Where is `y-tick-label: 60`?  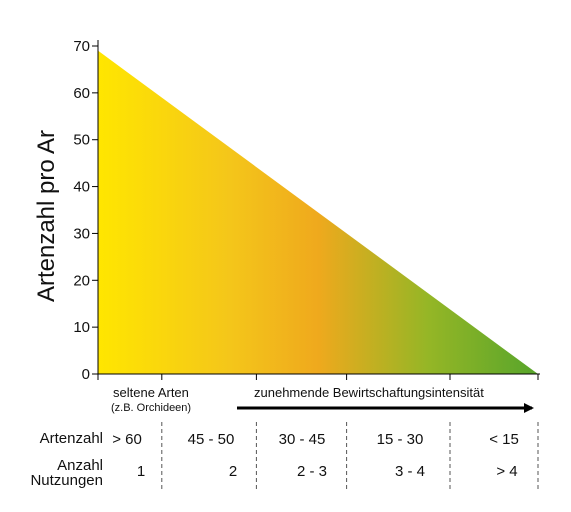
y-tick-label: 60 is located at coordinates (81, 93).